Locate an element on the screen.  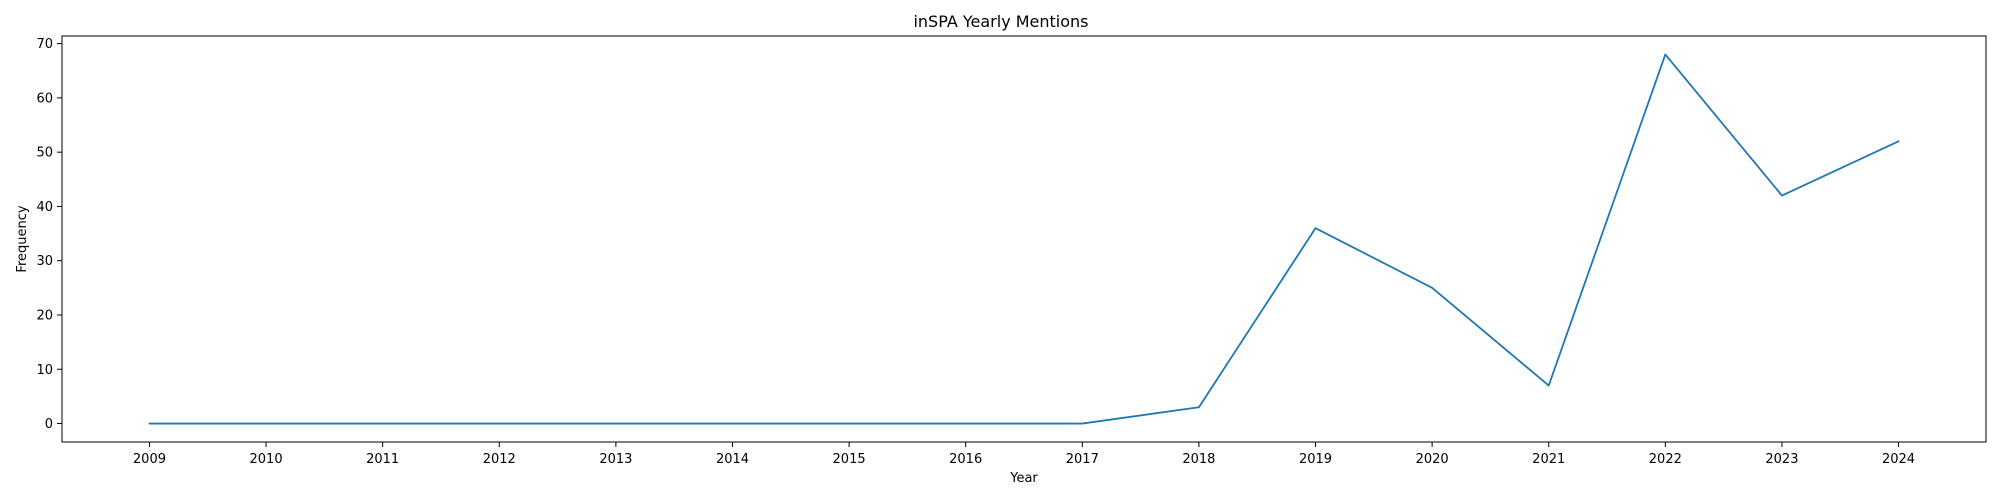
x-tick-label: 2012 is located at coordinates (499, 459).